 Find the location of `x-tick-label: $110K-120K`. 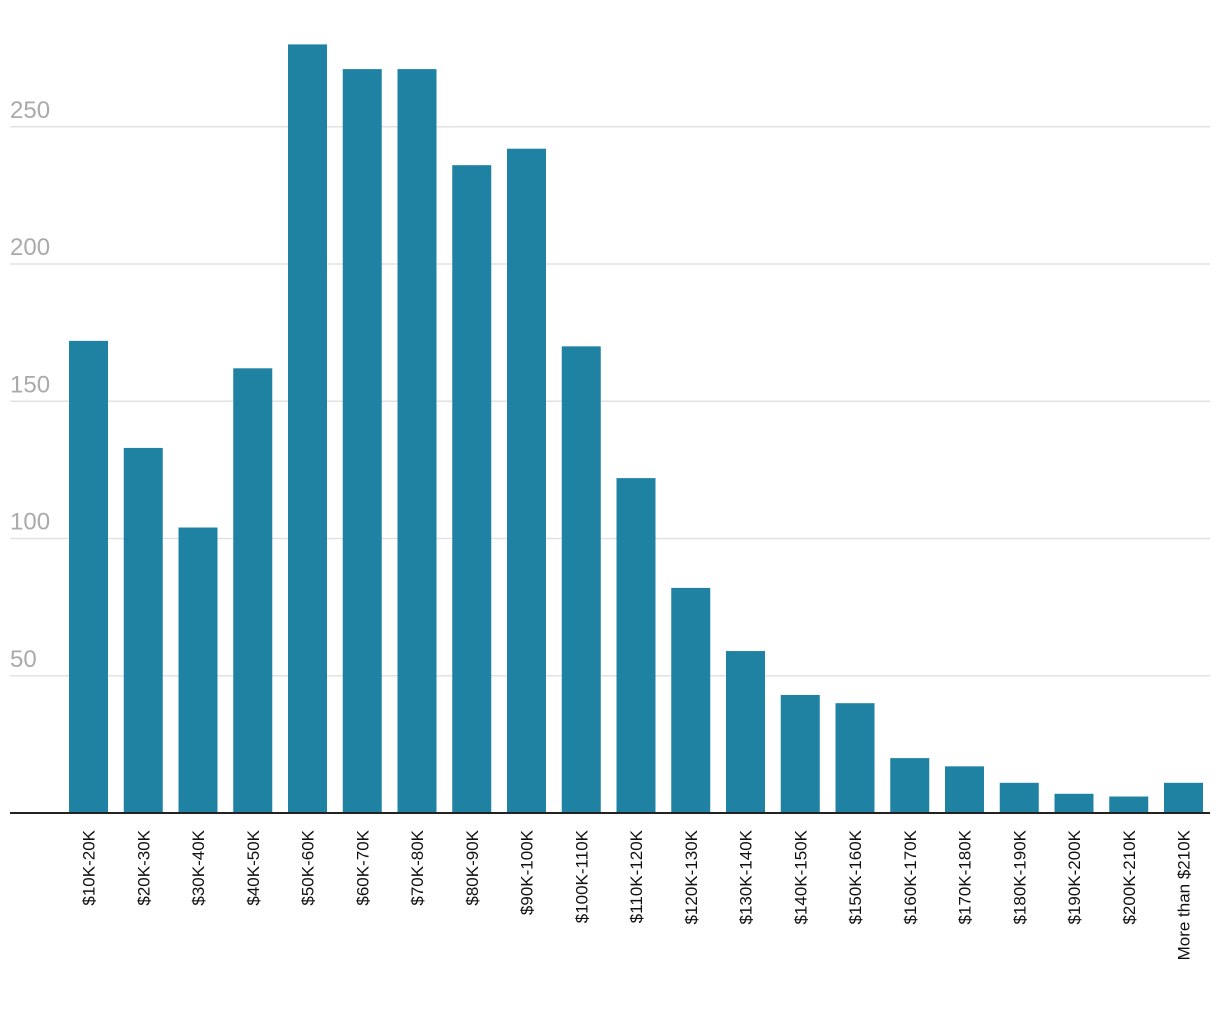

x-tick-label: $110K-120K is located at coordinates (636, 876).